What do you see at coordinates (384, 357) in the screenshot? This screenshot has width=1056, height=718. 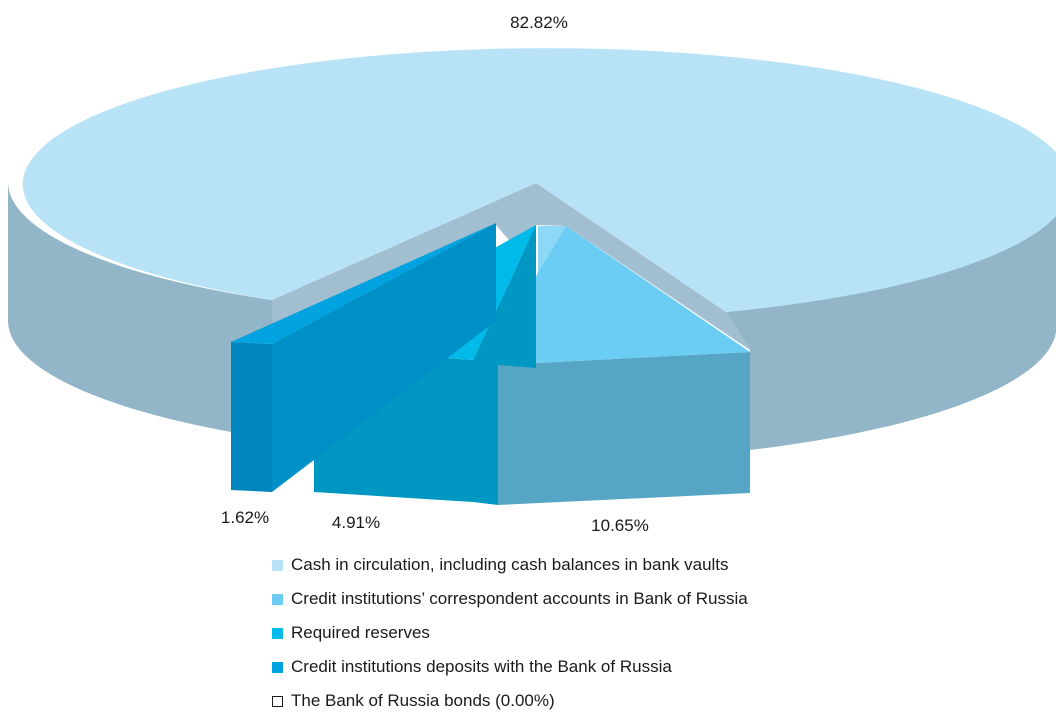 I see `slice-deposits-side` at bounding box center [384, 357].